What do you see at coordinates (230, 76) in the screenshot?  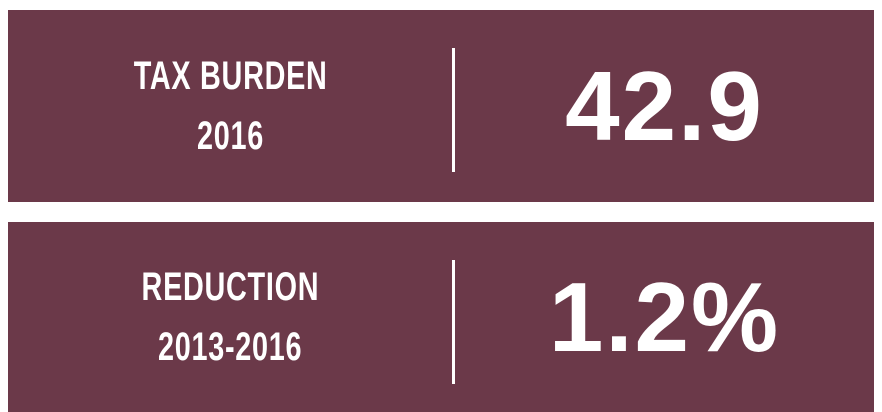 I see `kpi-label-line: TAX BURDEN` at bounding box center [230, 76].